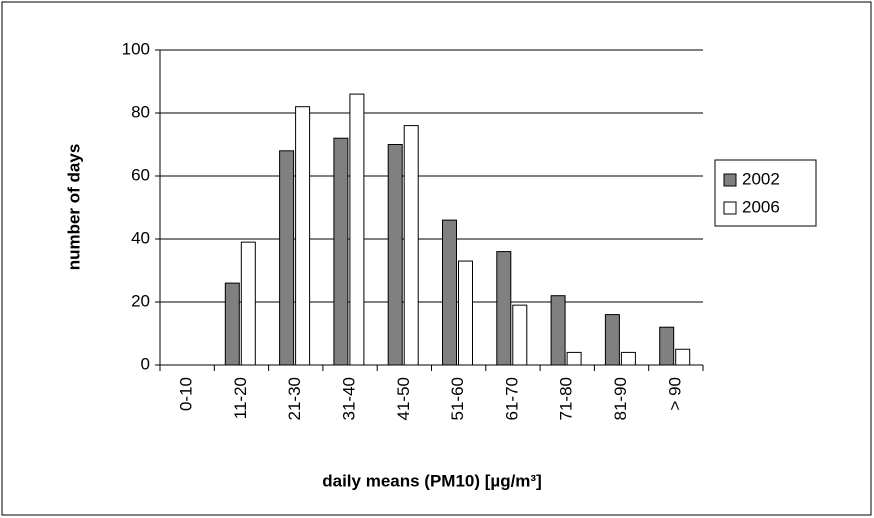  What do you see at coordinates (620, 398) in the screenshot?
I see `x-tick-label: 81-90` at bounding box center [620, 398].